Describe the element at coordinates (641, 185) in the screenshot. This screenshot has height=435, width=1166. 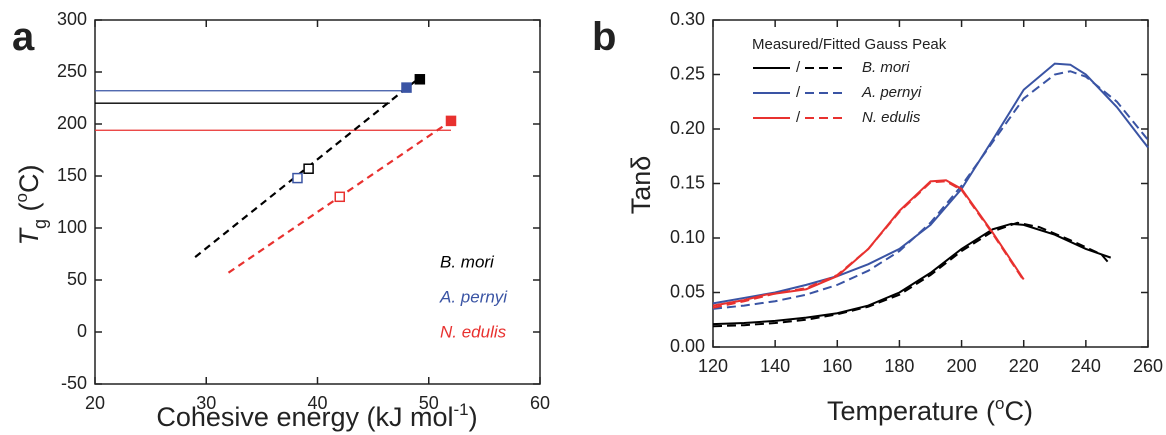
I see `y-axis-label: Tanδ` at that location.